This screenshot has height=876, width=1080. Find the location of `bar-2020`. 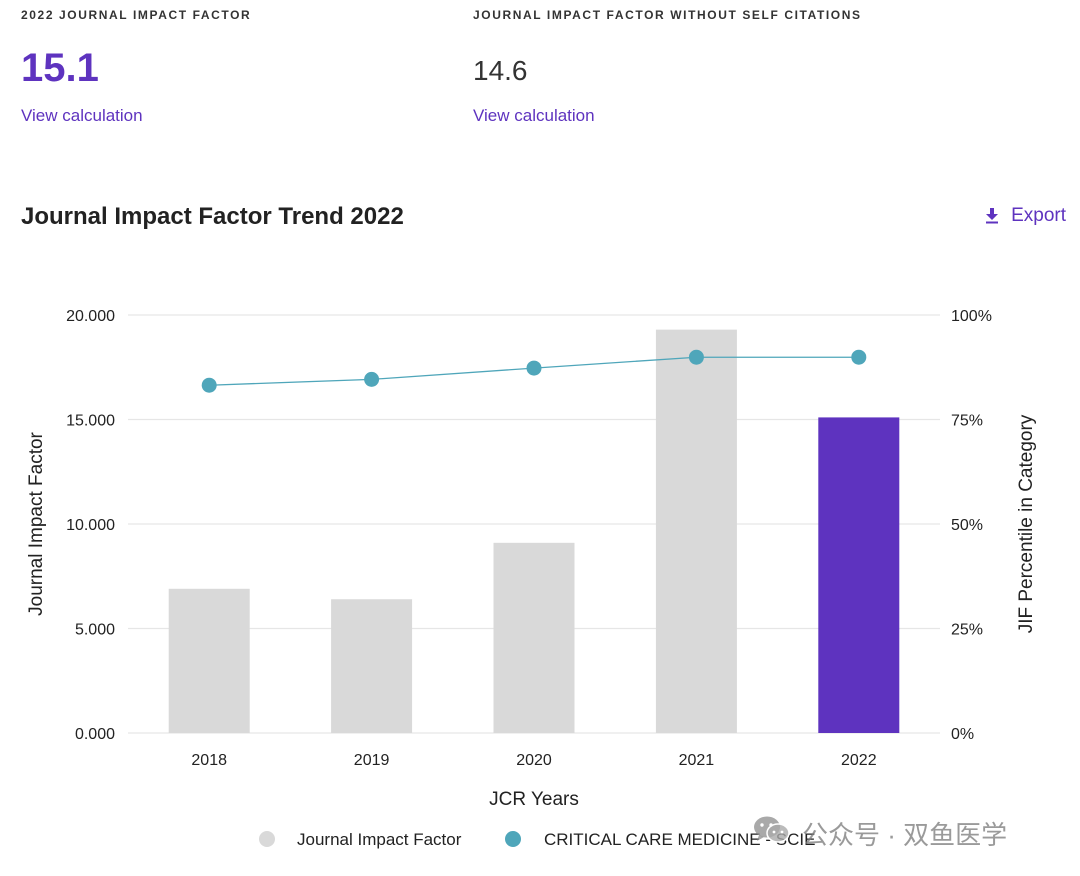

bar-2020 is located at coordinates (534, 637).